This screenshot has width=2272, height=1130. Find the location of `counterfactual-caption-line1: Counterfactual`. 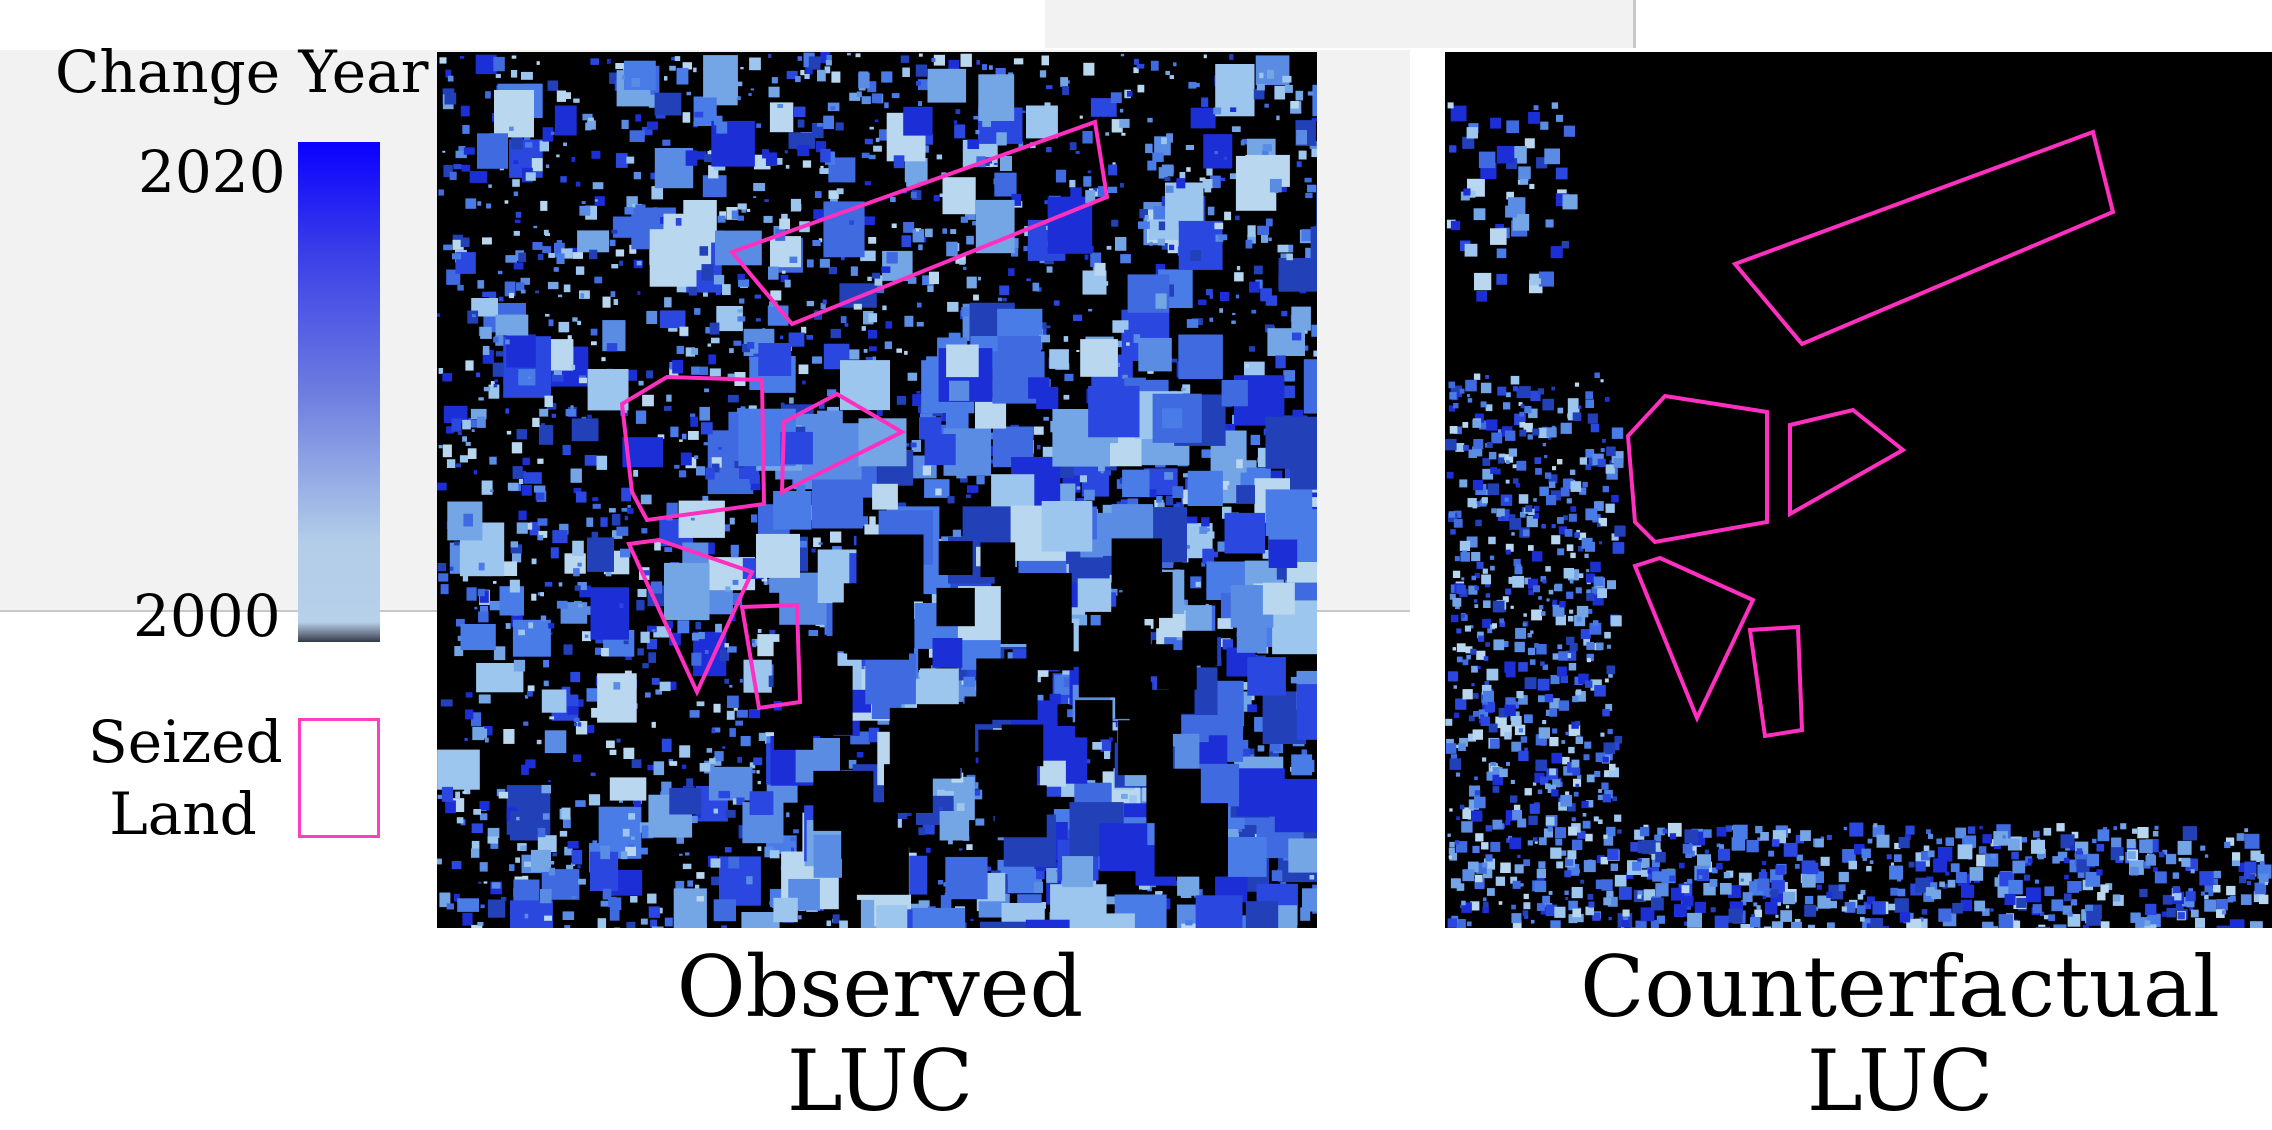

counterfactual-caption-line1: Counterfactual is located at coordinates (1900, 987).